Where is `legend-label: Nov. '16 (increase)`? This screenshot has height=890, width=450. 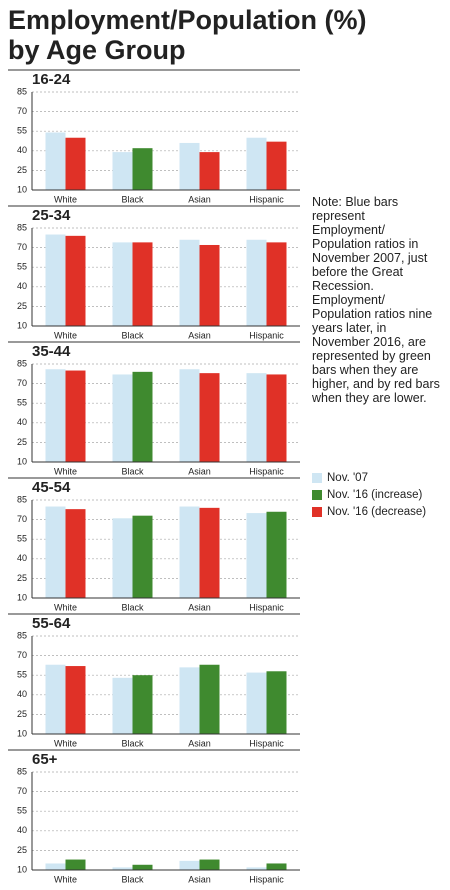 legend-label: Nov. '16 (increase) is located at coordinates (374, 495).